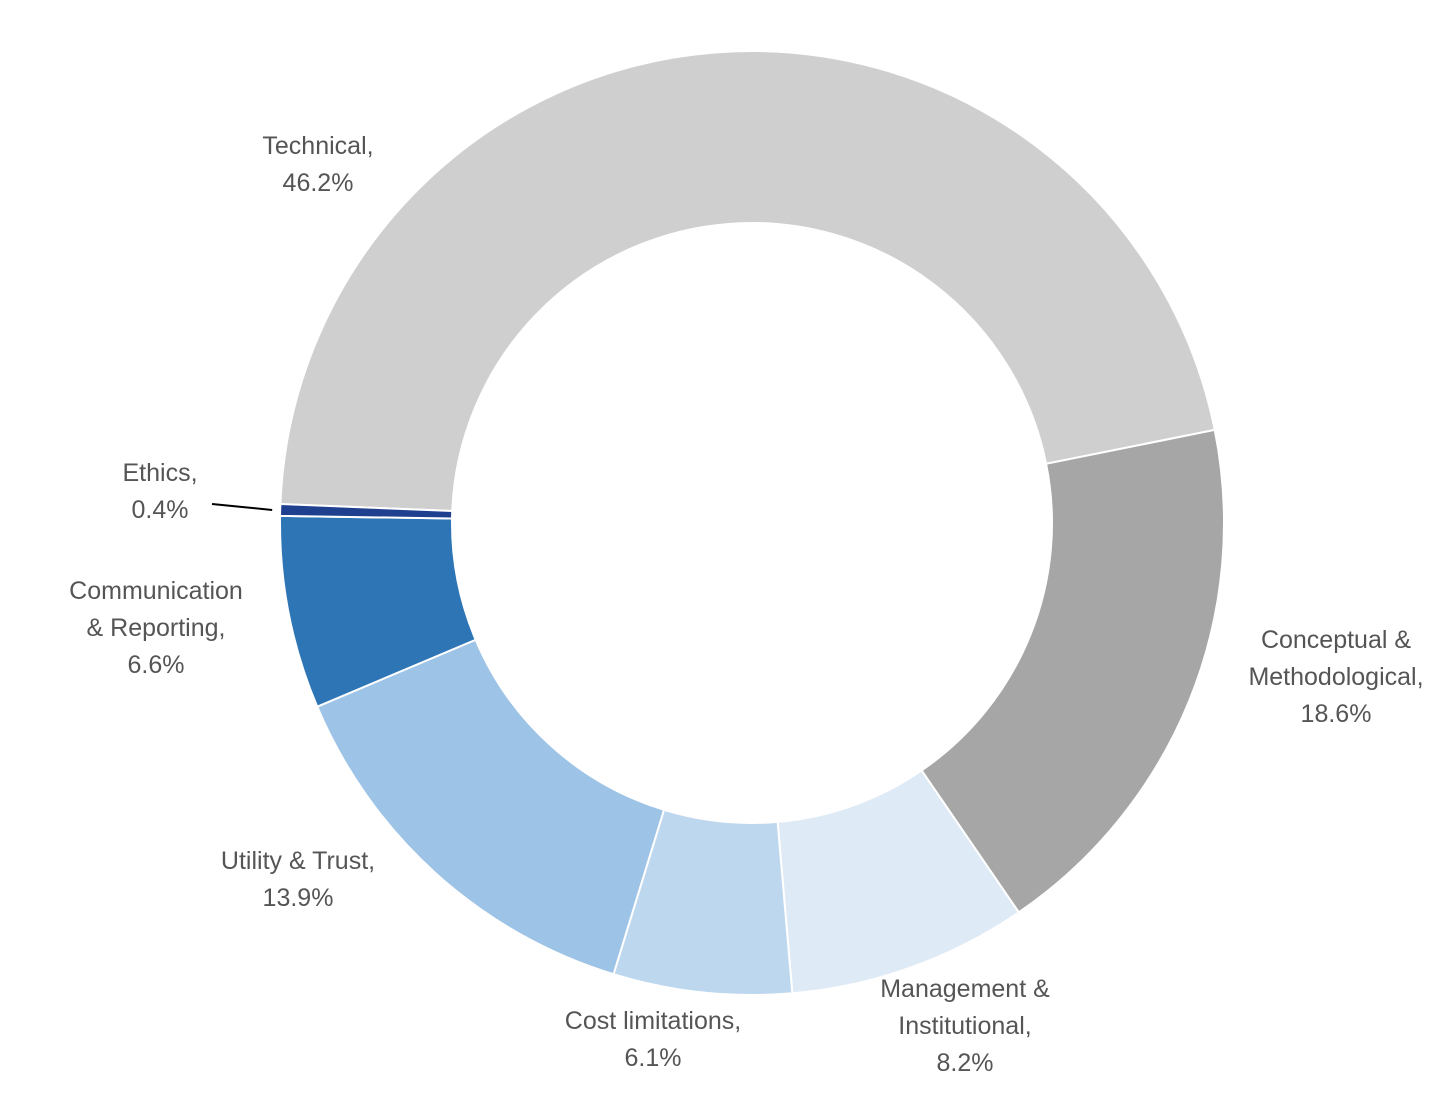  What do you see at coordinates (156, 665) in the screenshot?
I see `data-label-line: 6.6%` at bounding box center [156, 665].